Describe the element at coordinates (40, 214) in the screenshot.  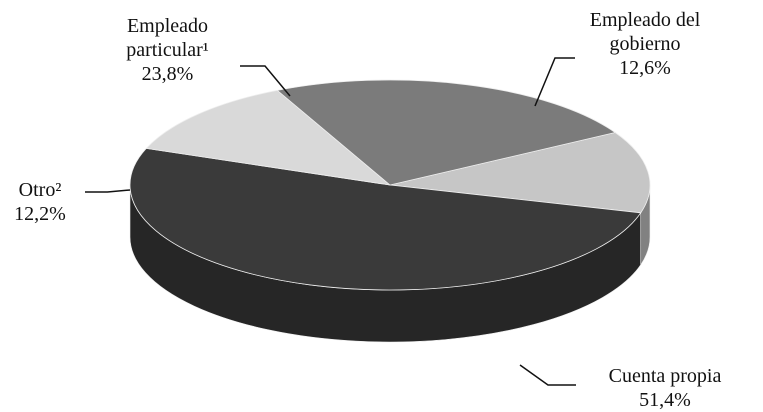
I see `value-label: 12,2%` at that location.